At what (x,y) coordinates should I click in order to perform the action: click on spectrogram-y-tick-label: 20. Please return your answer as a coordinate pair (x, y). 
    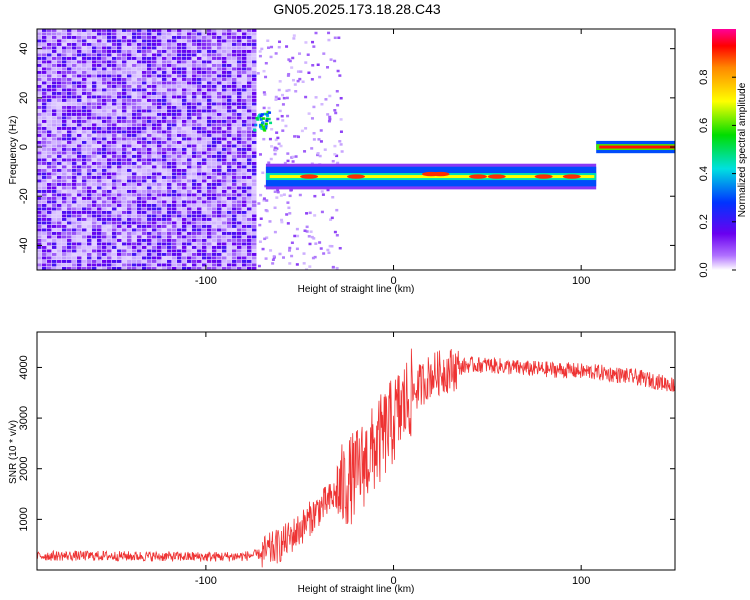
    Looking at the image, I should click on (24, 98).